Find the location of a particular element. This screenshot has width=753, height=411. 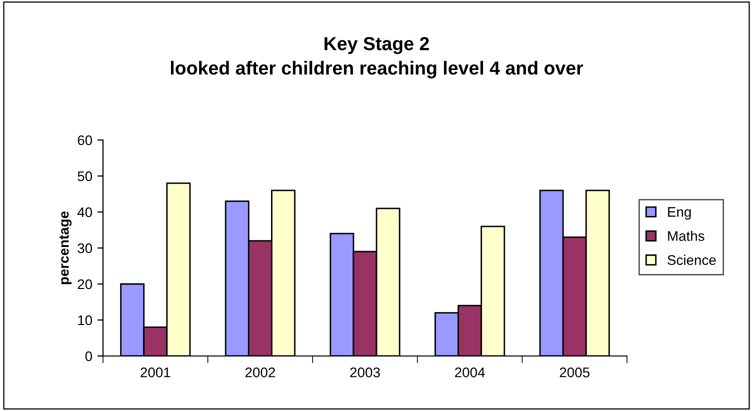

legend-label: Science is located at coordinates (692, 259).